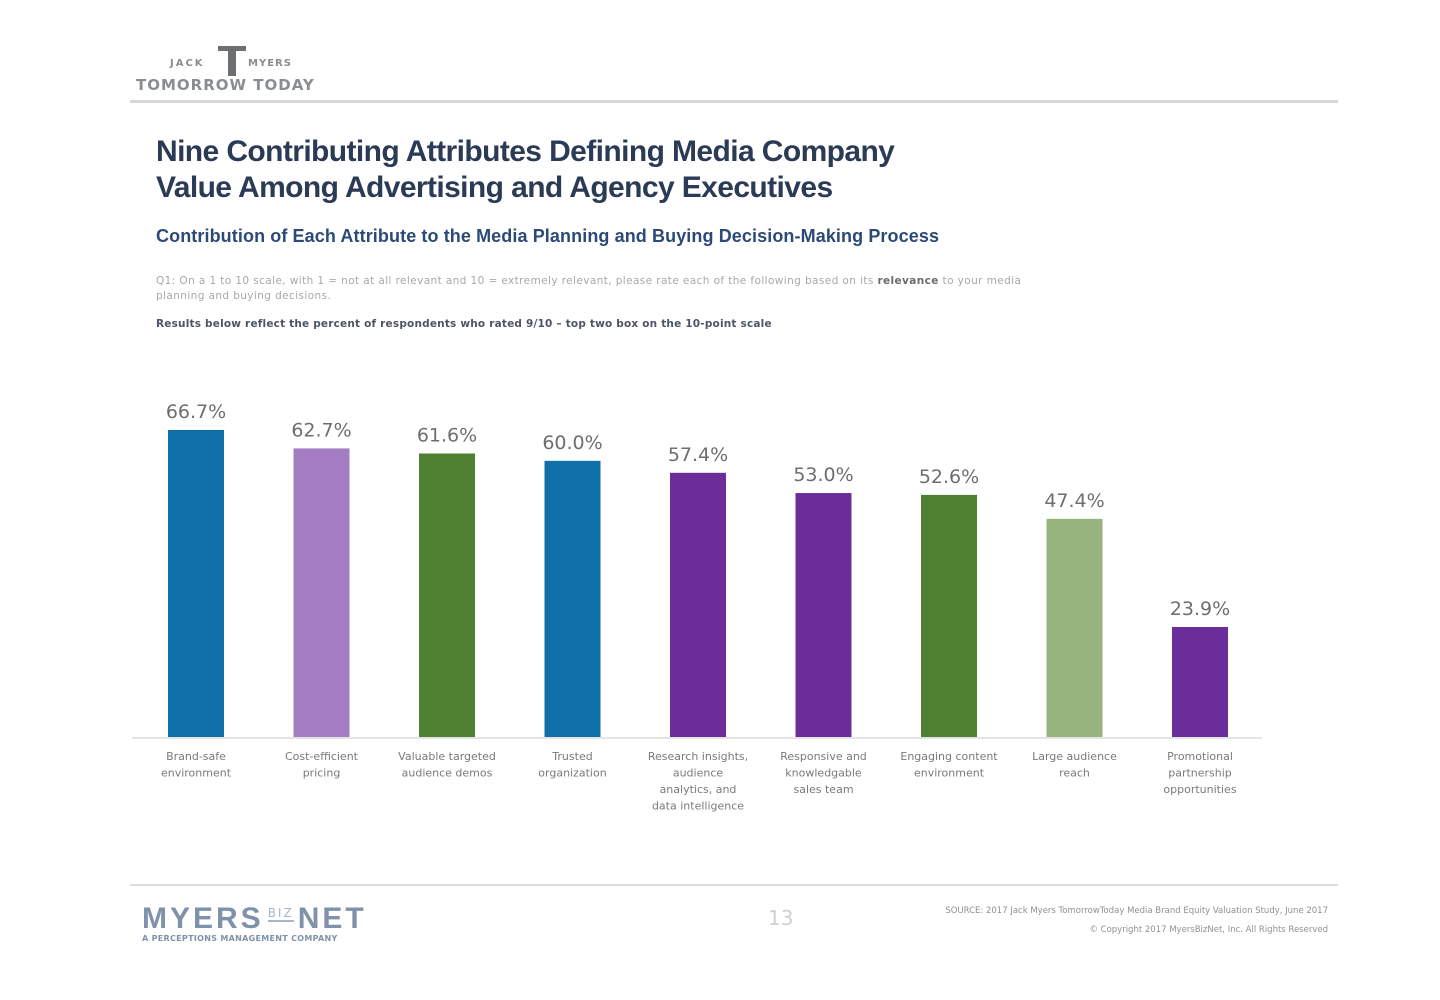 The image size is (1440, 1000). I want to click on category-label-line: data intelligence, so click(698, 806).